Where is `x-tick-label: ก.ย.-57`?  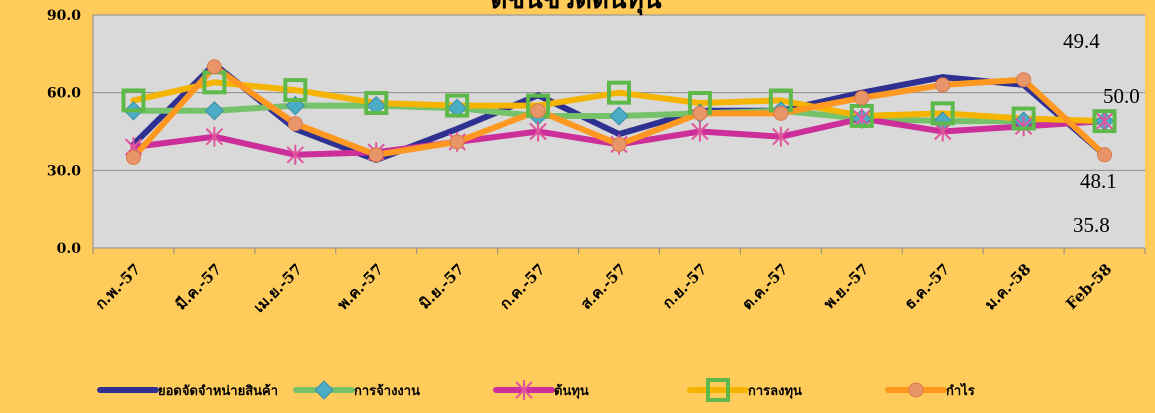
x-tick-label: ก.ย.-57 is located at coordinates (685, 286).